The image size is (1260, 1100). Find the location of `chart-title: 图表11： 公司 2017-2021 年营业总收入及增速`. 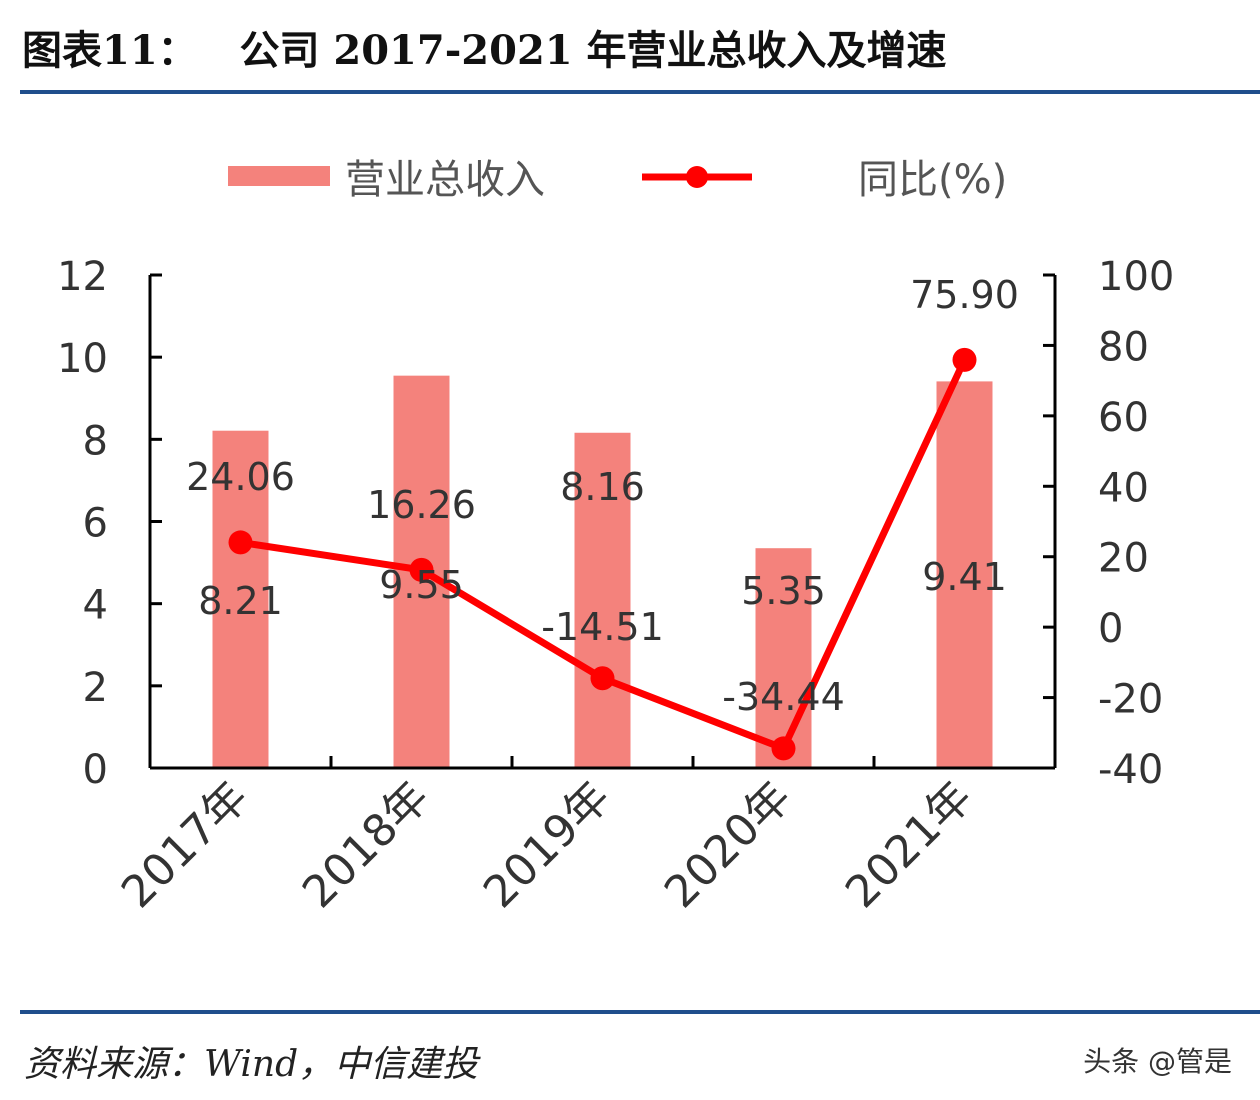

chart-title: 图表11： 公司 2017-2021 年营业总收入及增速 is located at coordinates (484, 50).